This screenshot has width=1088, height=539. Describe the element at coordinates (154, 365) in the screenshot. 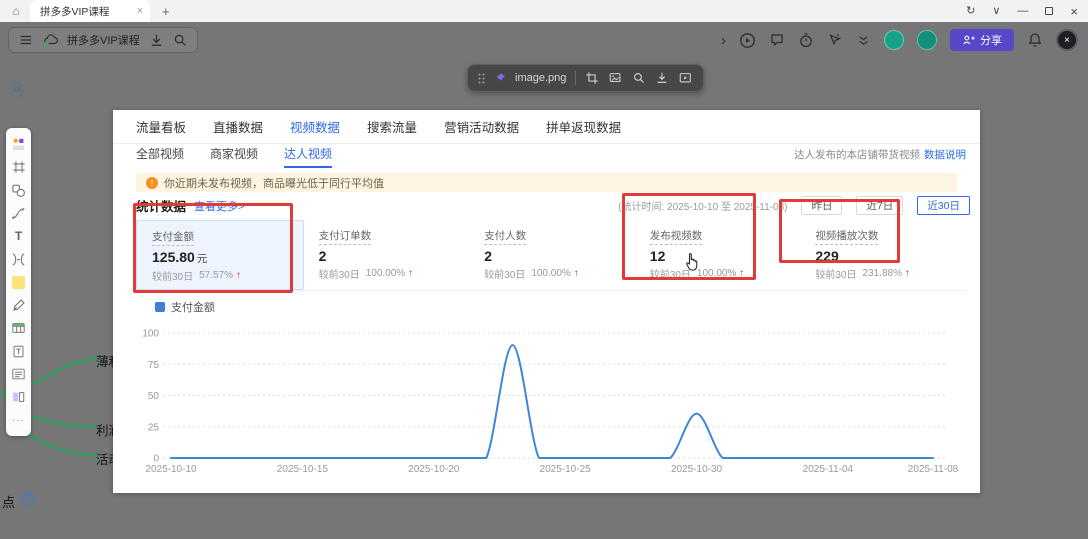

I see `svg-text: 75` at that location.